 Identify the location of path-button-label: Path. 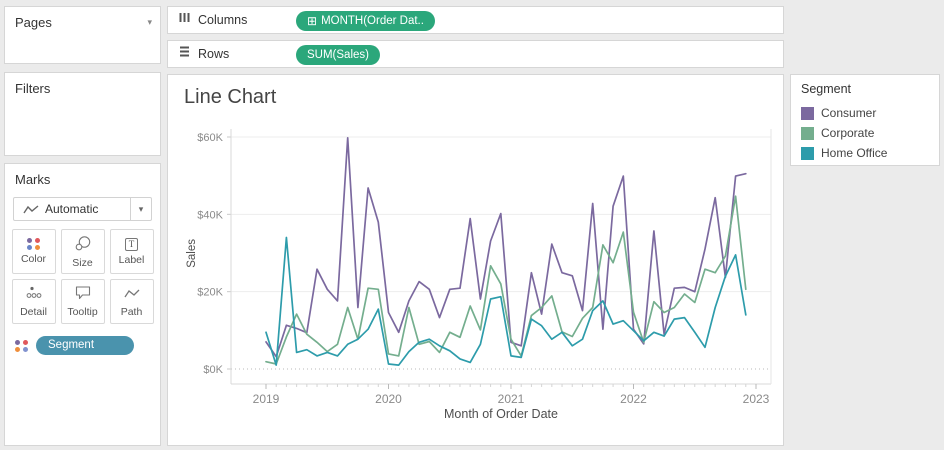
(131, 311).